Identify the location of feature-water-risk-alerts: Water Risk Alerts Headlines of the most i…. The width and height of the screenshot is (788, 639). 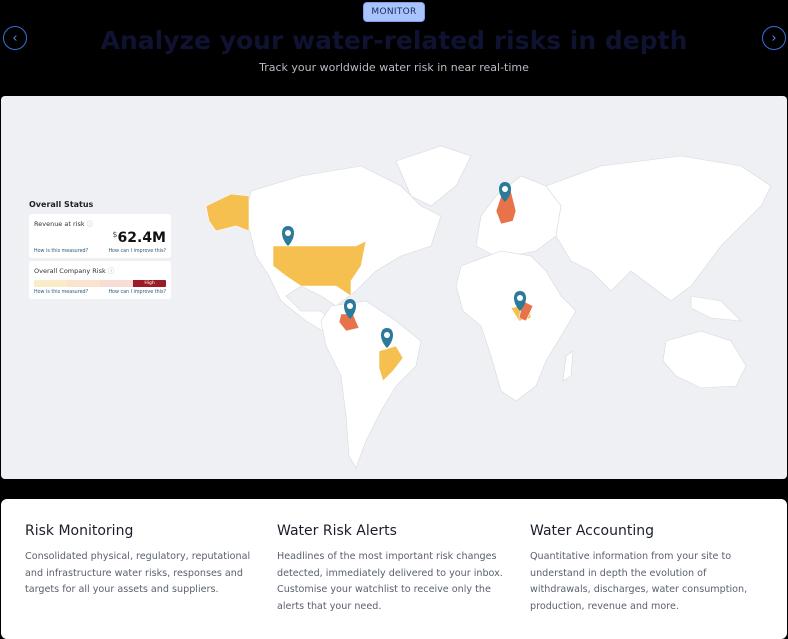
(394, 569).